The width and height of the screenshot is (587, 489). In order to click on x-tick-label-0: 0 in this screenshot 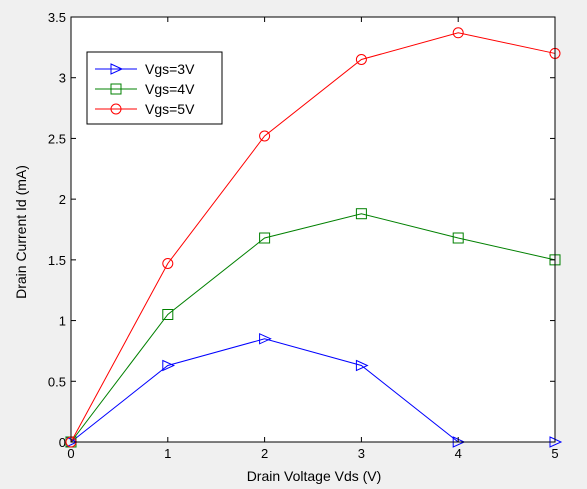, I will do `click(70, 453)`.